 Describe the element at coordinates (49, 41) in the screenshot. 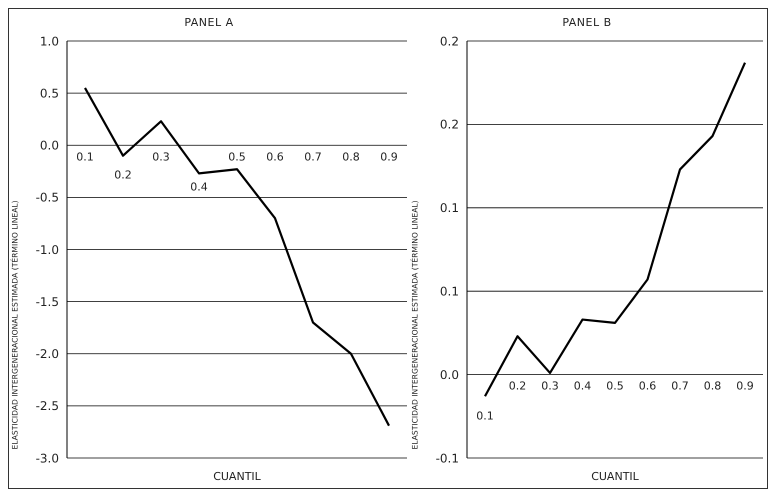

I see `y-tick-label: 1.0` at that location.